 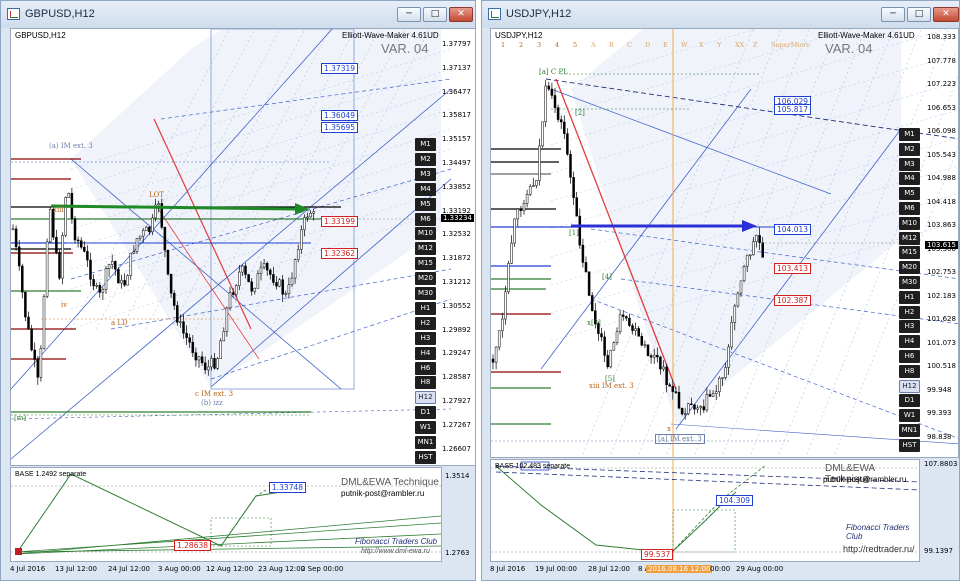 What do you see at coordinates (535, 466) in the screenshot?
I see `sub-marker` at bounding box center [535, 466].